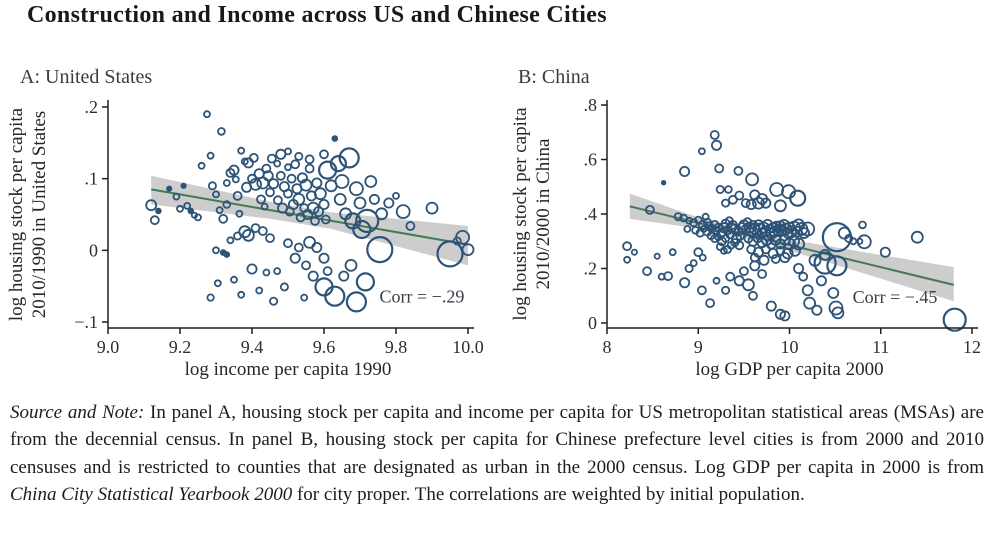 The height and width of the screenshot is (543, 996). What do you see at coordinates (895, 297) in the screenshot?
I see `correlation-annotation: Corr = −.45` at bounding box center [895, 297].